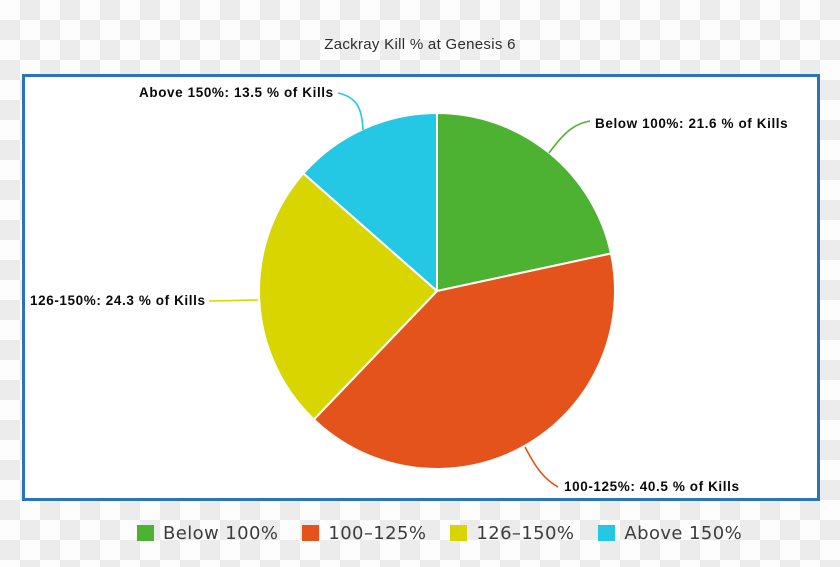 Image resolution: width=840 pixels, height=567 pixels. Describe the element at coordinates (420, 44) in the screenshot. I see `chart-title: Zackray Kill % at Genesis 6` at that location.